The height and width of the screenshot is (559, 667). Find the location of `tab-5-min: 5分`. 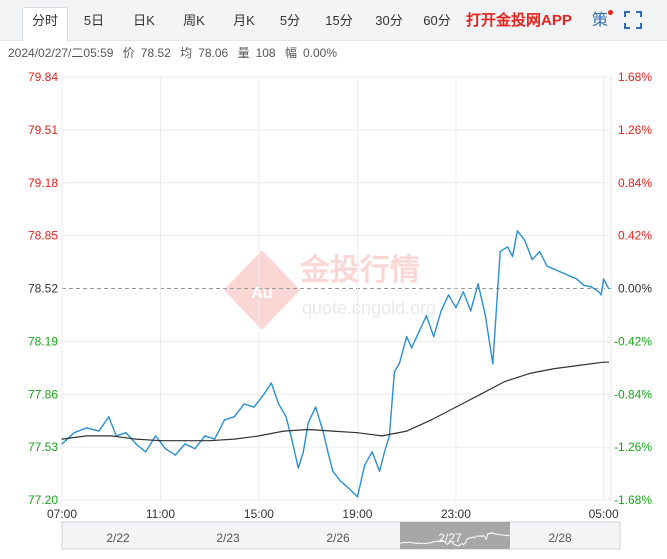

tab-5-min: 5分 is located at coordinates (290, 20).